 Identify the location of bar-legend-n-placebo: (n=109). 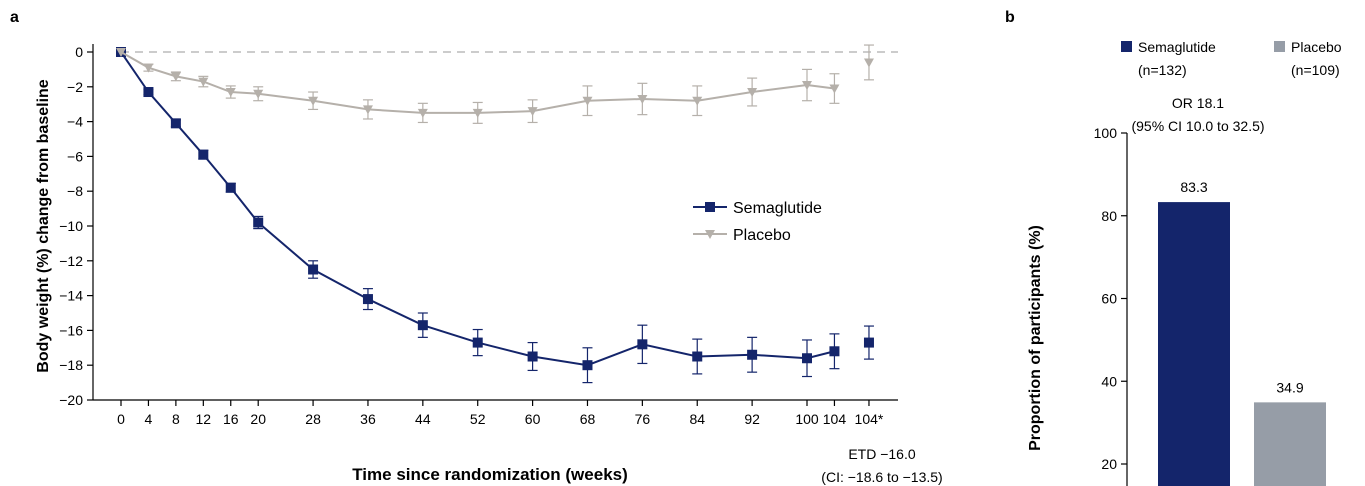
(1315, 70).